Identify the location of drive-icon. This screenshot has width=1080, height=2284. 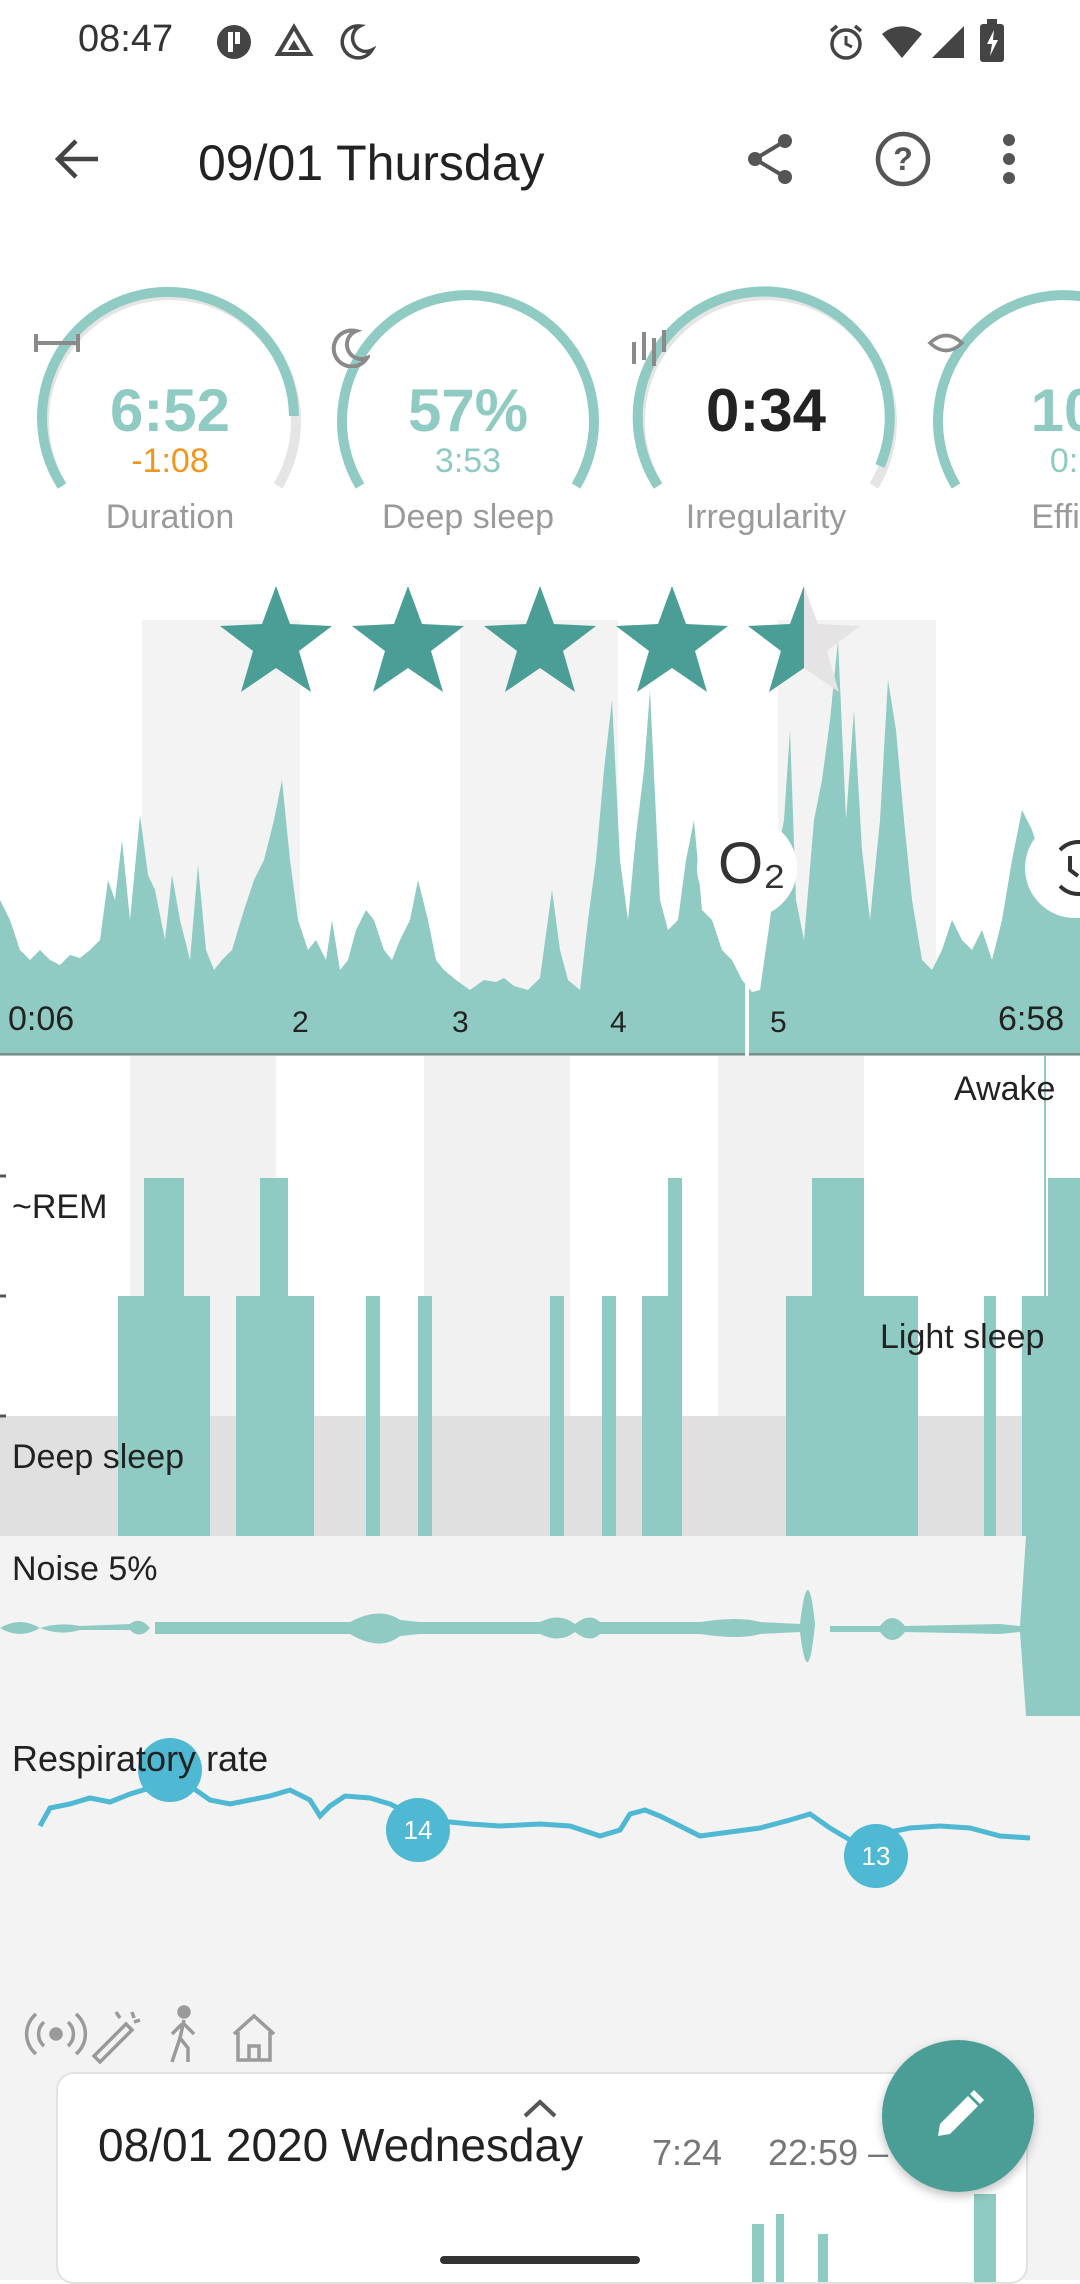
(294, 44).